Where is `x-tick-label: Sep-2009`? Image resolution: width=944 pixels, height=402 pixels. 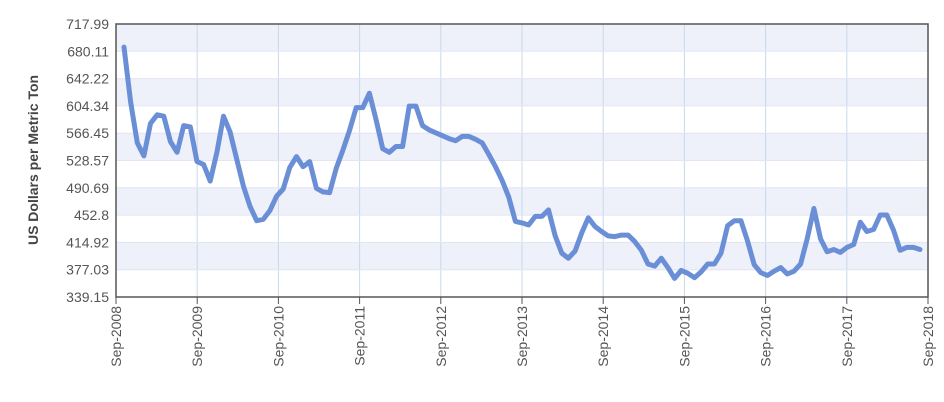 x-tick-label: Sep-2009 is located at coordinates (197, 336).